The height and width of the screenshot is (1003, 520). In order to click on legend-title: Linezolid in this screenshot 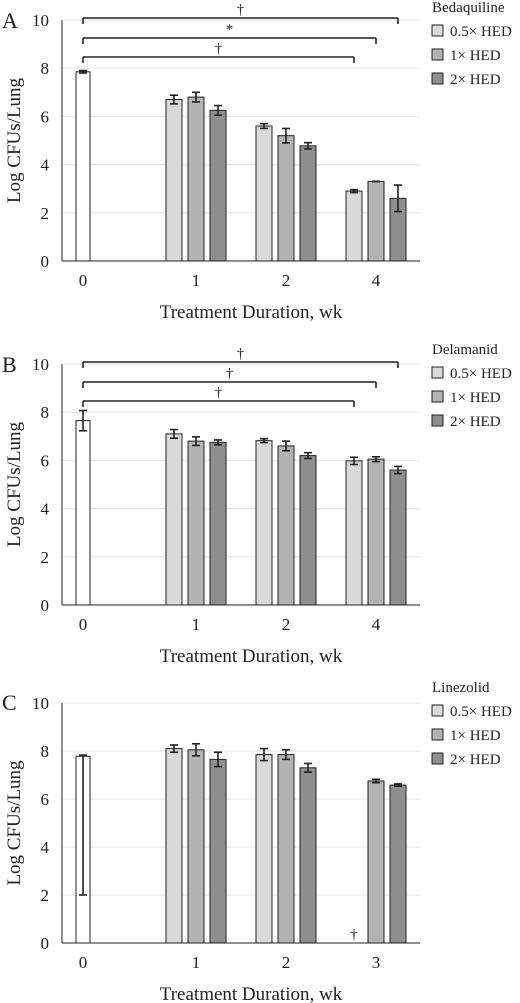, I will do `click(461, 688)`.